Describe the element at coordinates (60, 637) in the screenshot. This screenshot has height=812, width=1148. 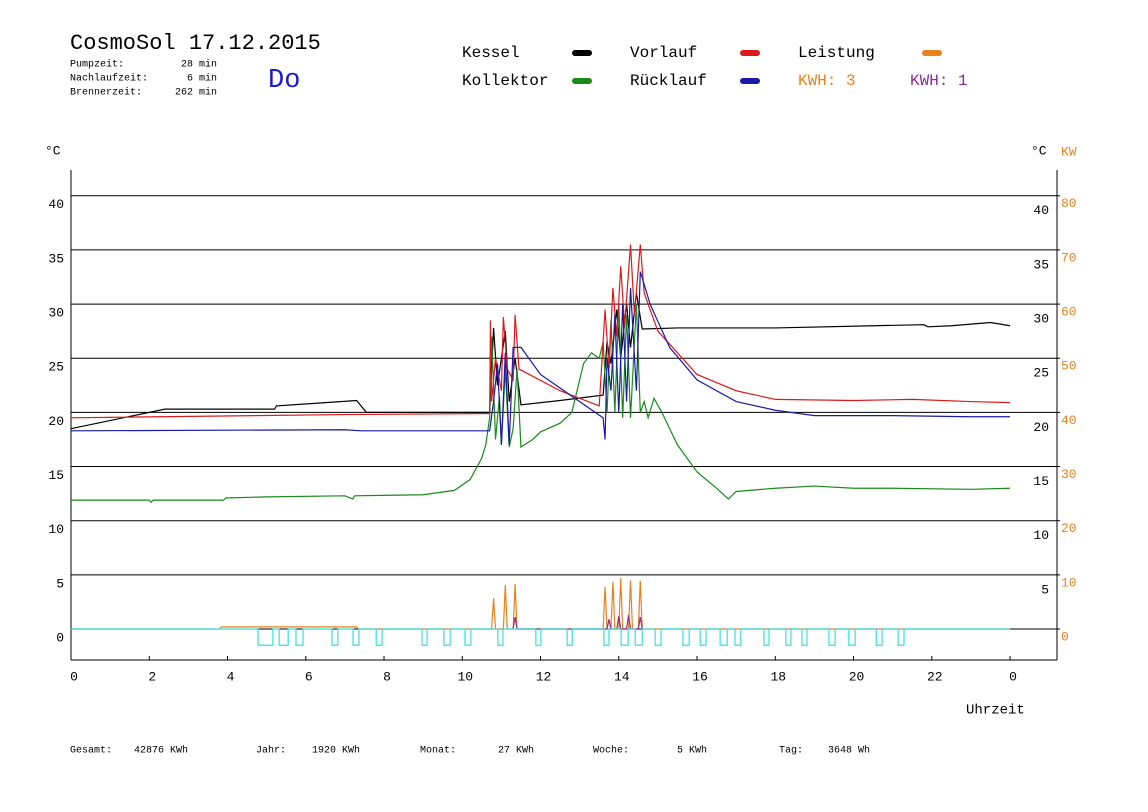
I see `y-tick-label: 0` at that location.